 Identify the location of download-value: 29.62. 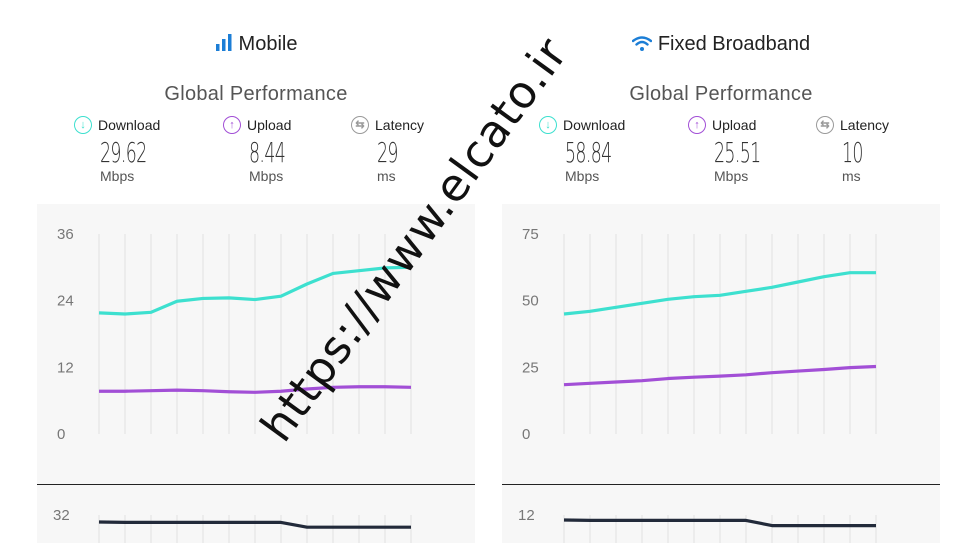
(123, 152).